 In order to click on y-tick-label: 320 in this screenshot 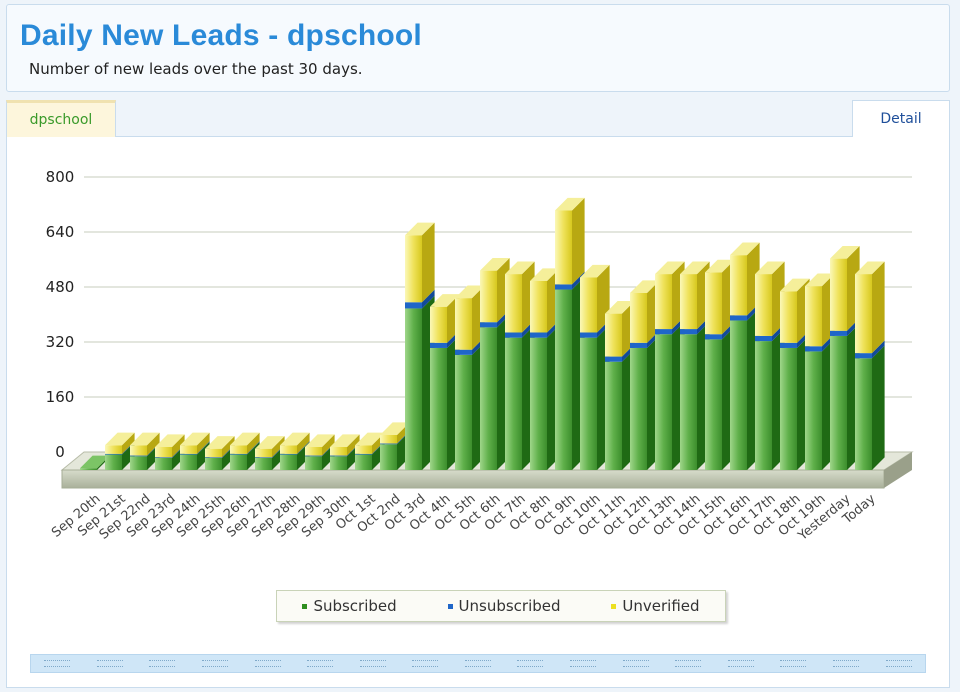, I will do `click(60, 342)`.